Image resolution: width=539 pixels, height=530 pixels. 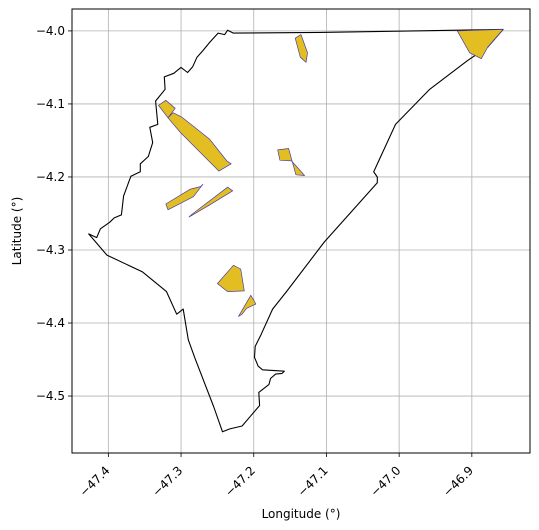 What do you see at coordinates (240, 481) in the screenshot?
I see `x-tick-label: −47.2` at bounding box center [240, 481].